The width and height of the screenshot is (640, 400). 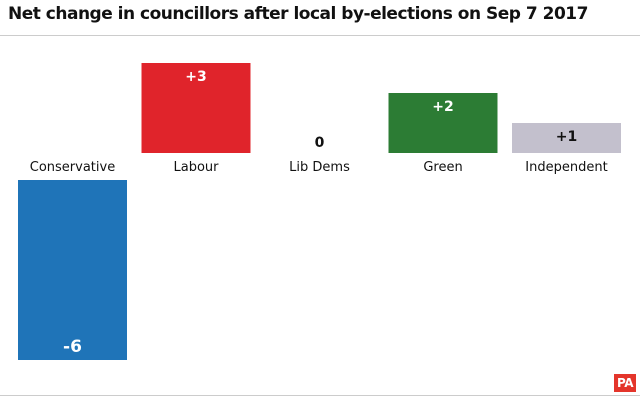 I want to click on bar-labour, so click(x=196, y=108).